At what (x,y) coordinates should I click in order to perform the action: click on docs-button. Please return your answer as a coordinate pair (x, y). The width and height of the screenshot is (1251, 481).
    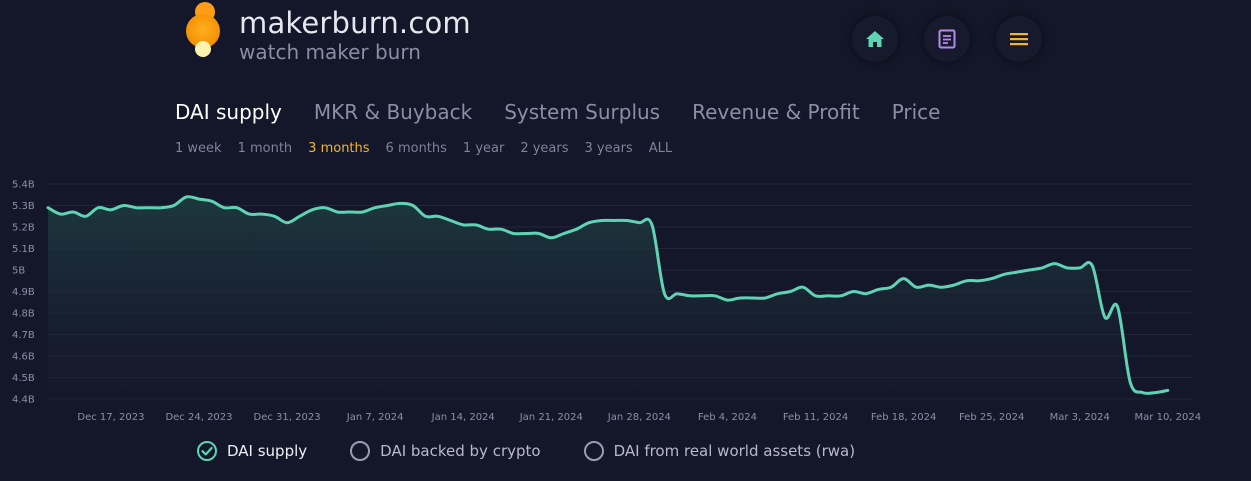
    Looking at the image, I should click on (947, 39).